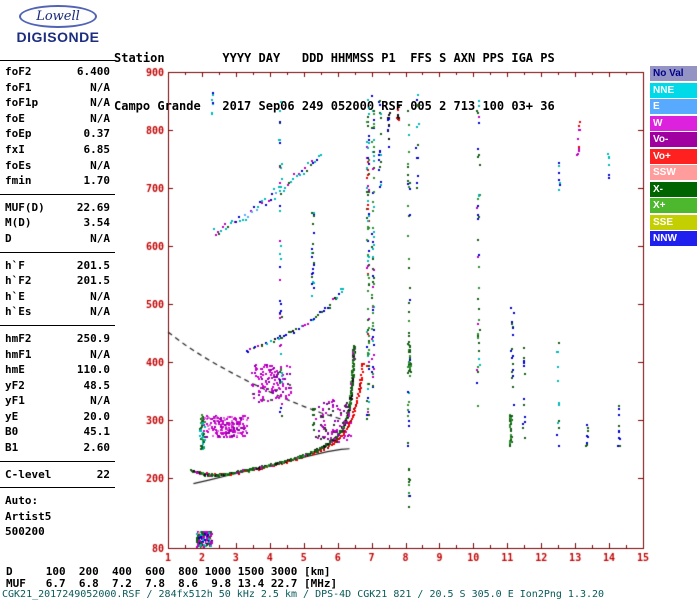  I want to click on parameter-row-artist5: Artist5, so click(57, 517).